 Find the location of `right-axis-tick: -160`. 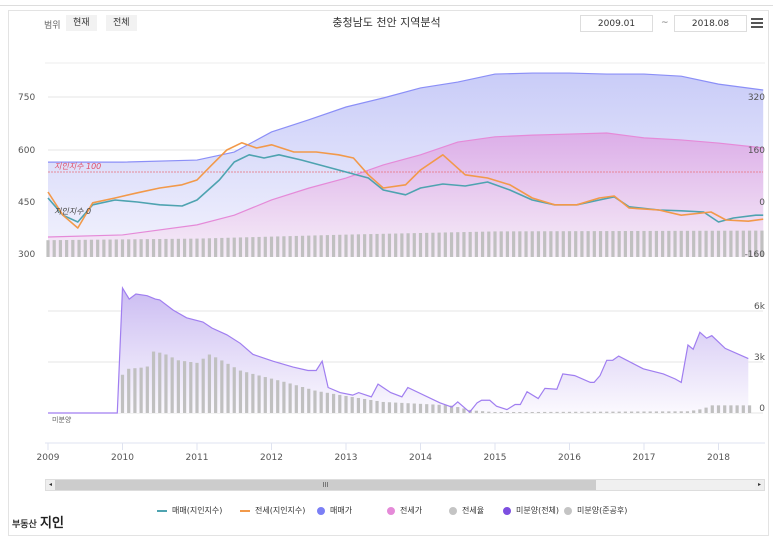

right-axis-tick: -160 is located at coordinates (755, 255).